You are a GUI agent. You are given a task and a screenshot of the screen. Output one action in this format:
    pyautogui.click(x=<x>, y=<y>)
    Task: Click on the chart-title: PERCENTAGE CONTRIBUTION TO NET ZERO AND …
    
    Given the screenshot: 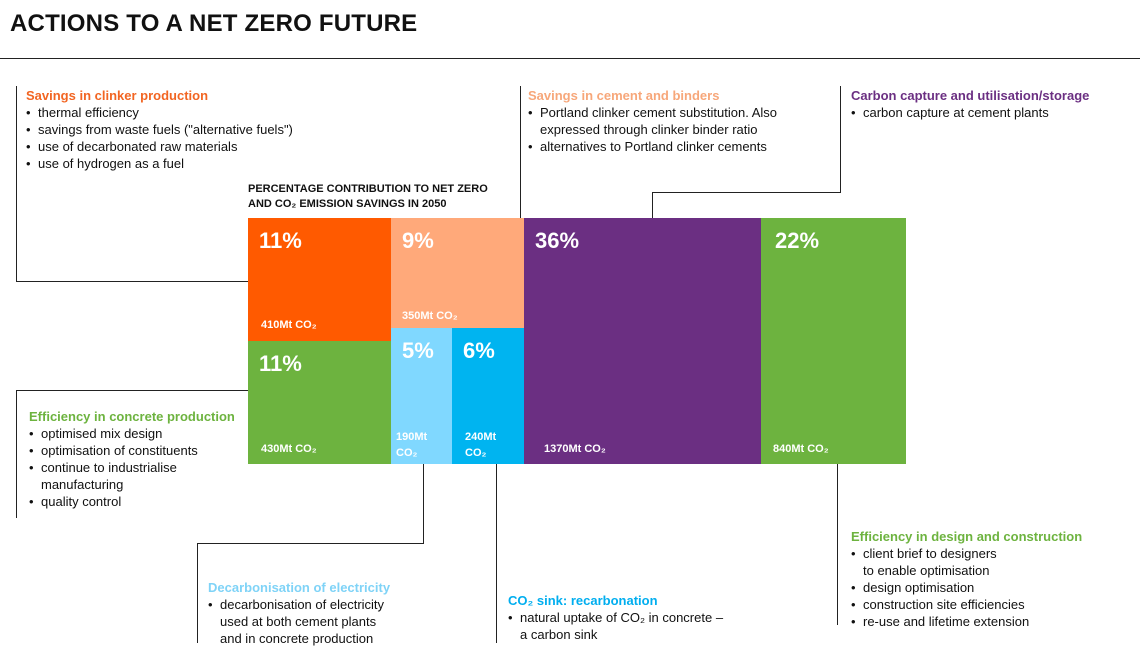 What is the action you would take?
    pyautogui.click(x=368, y=197)
    